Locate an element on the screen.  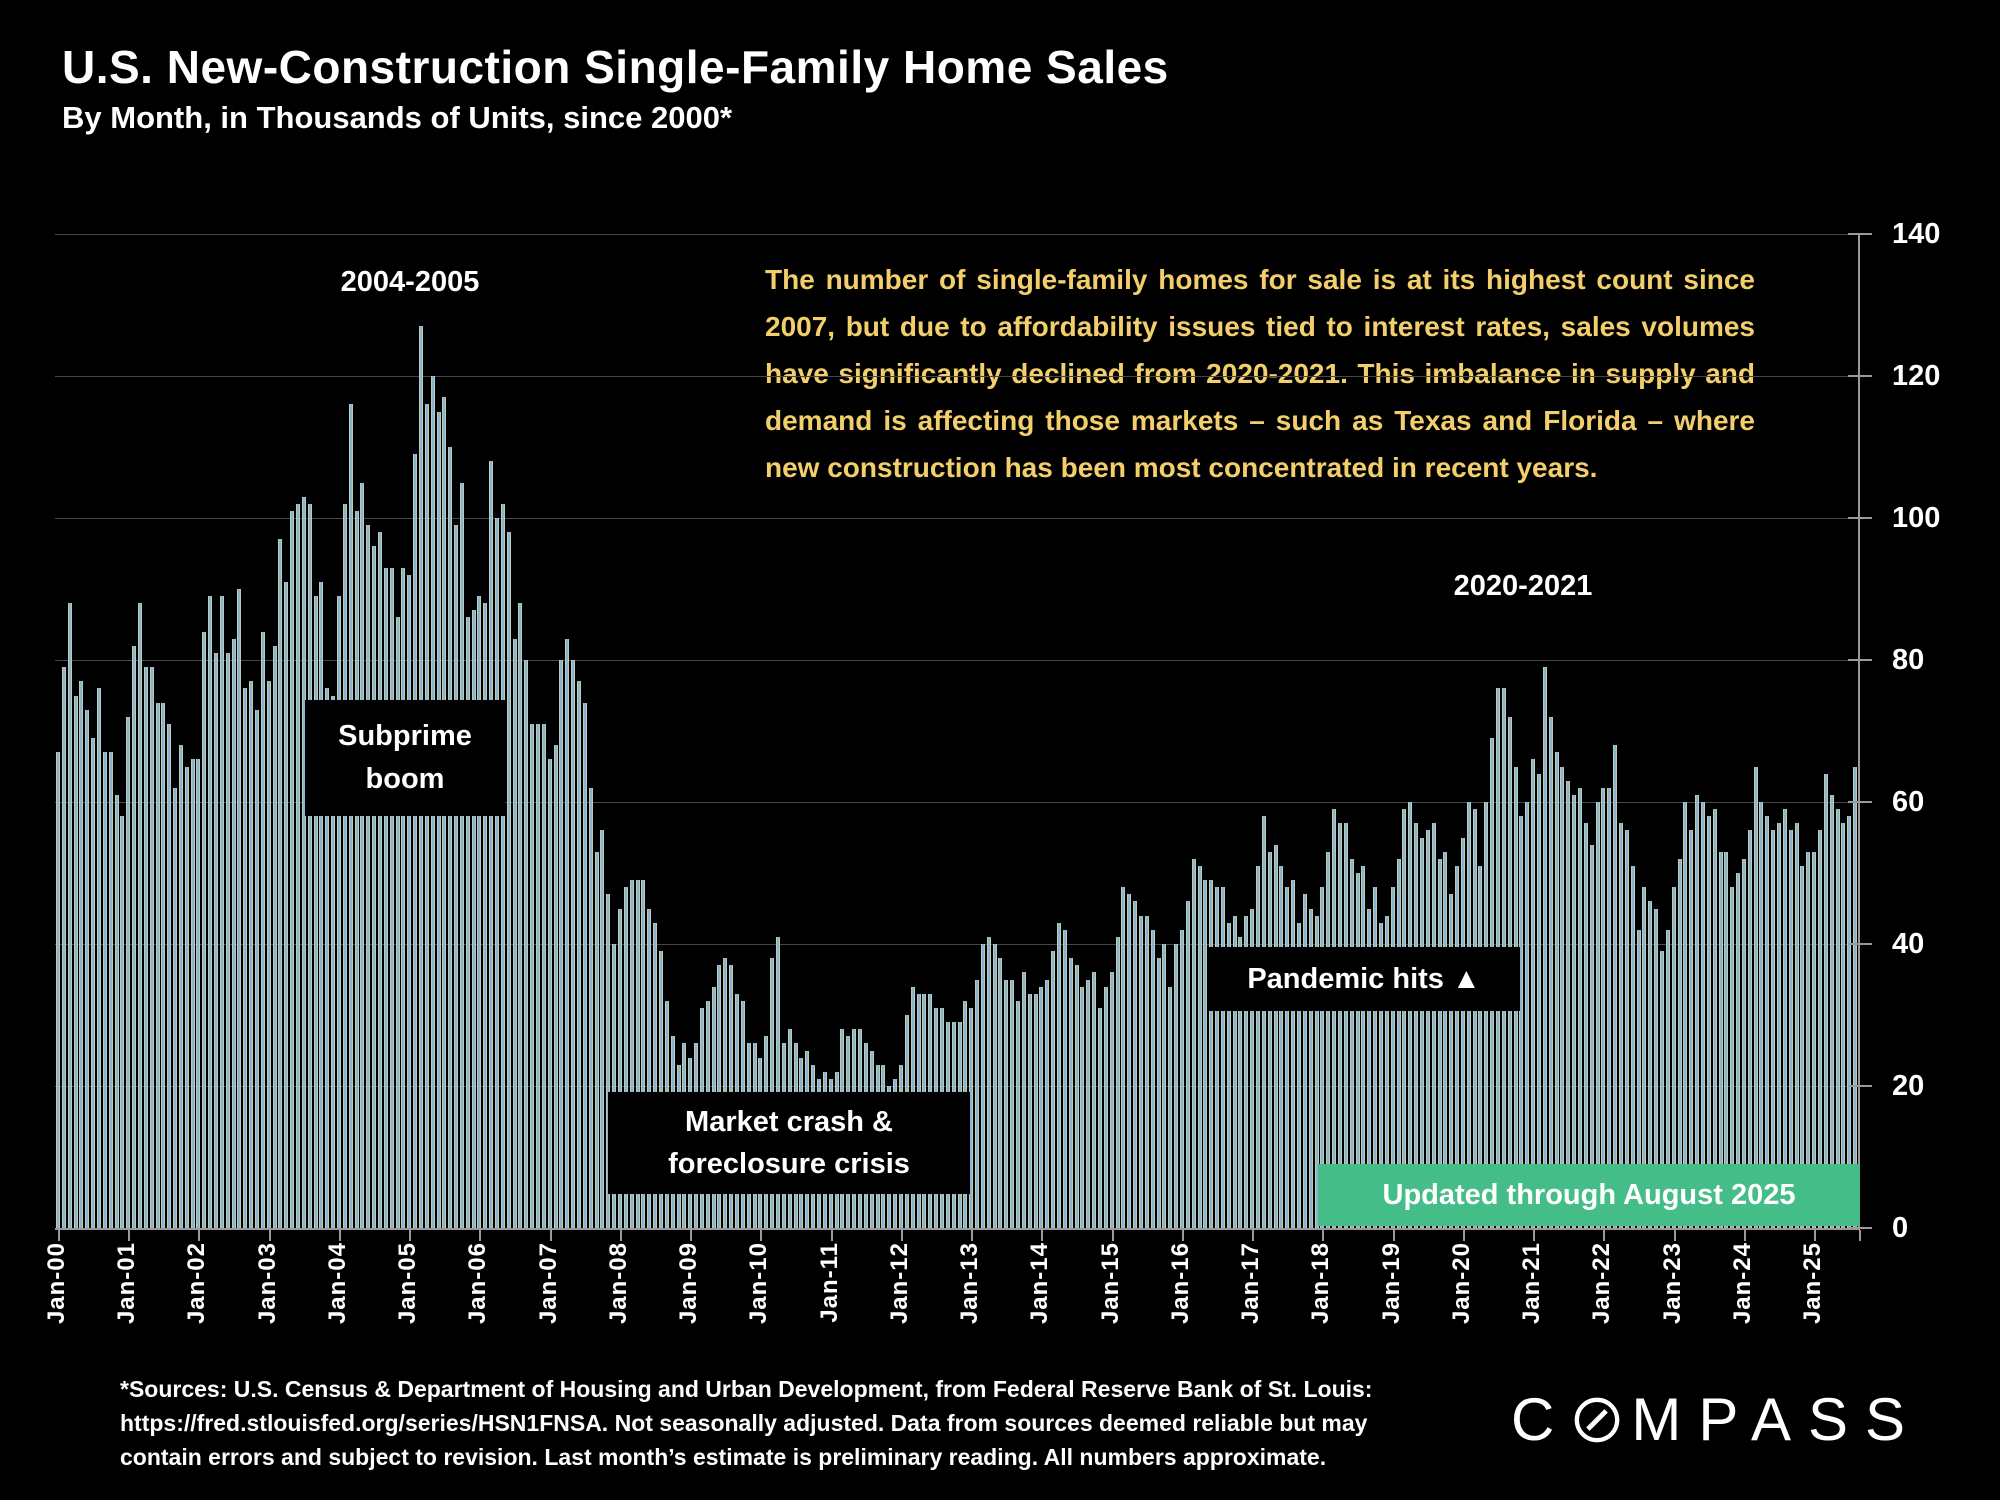
x-tick-label-Jan-13: Jan-13 is located at coordinates (970, 1283).